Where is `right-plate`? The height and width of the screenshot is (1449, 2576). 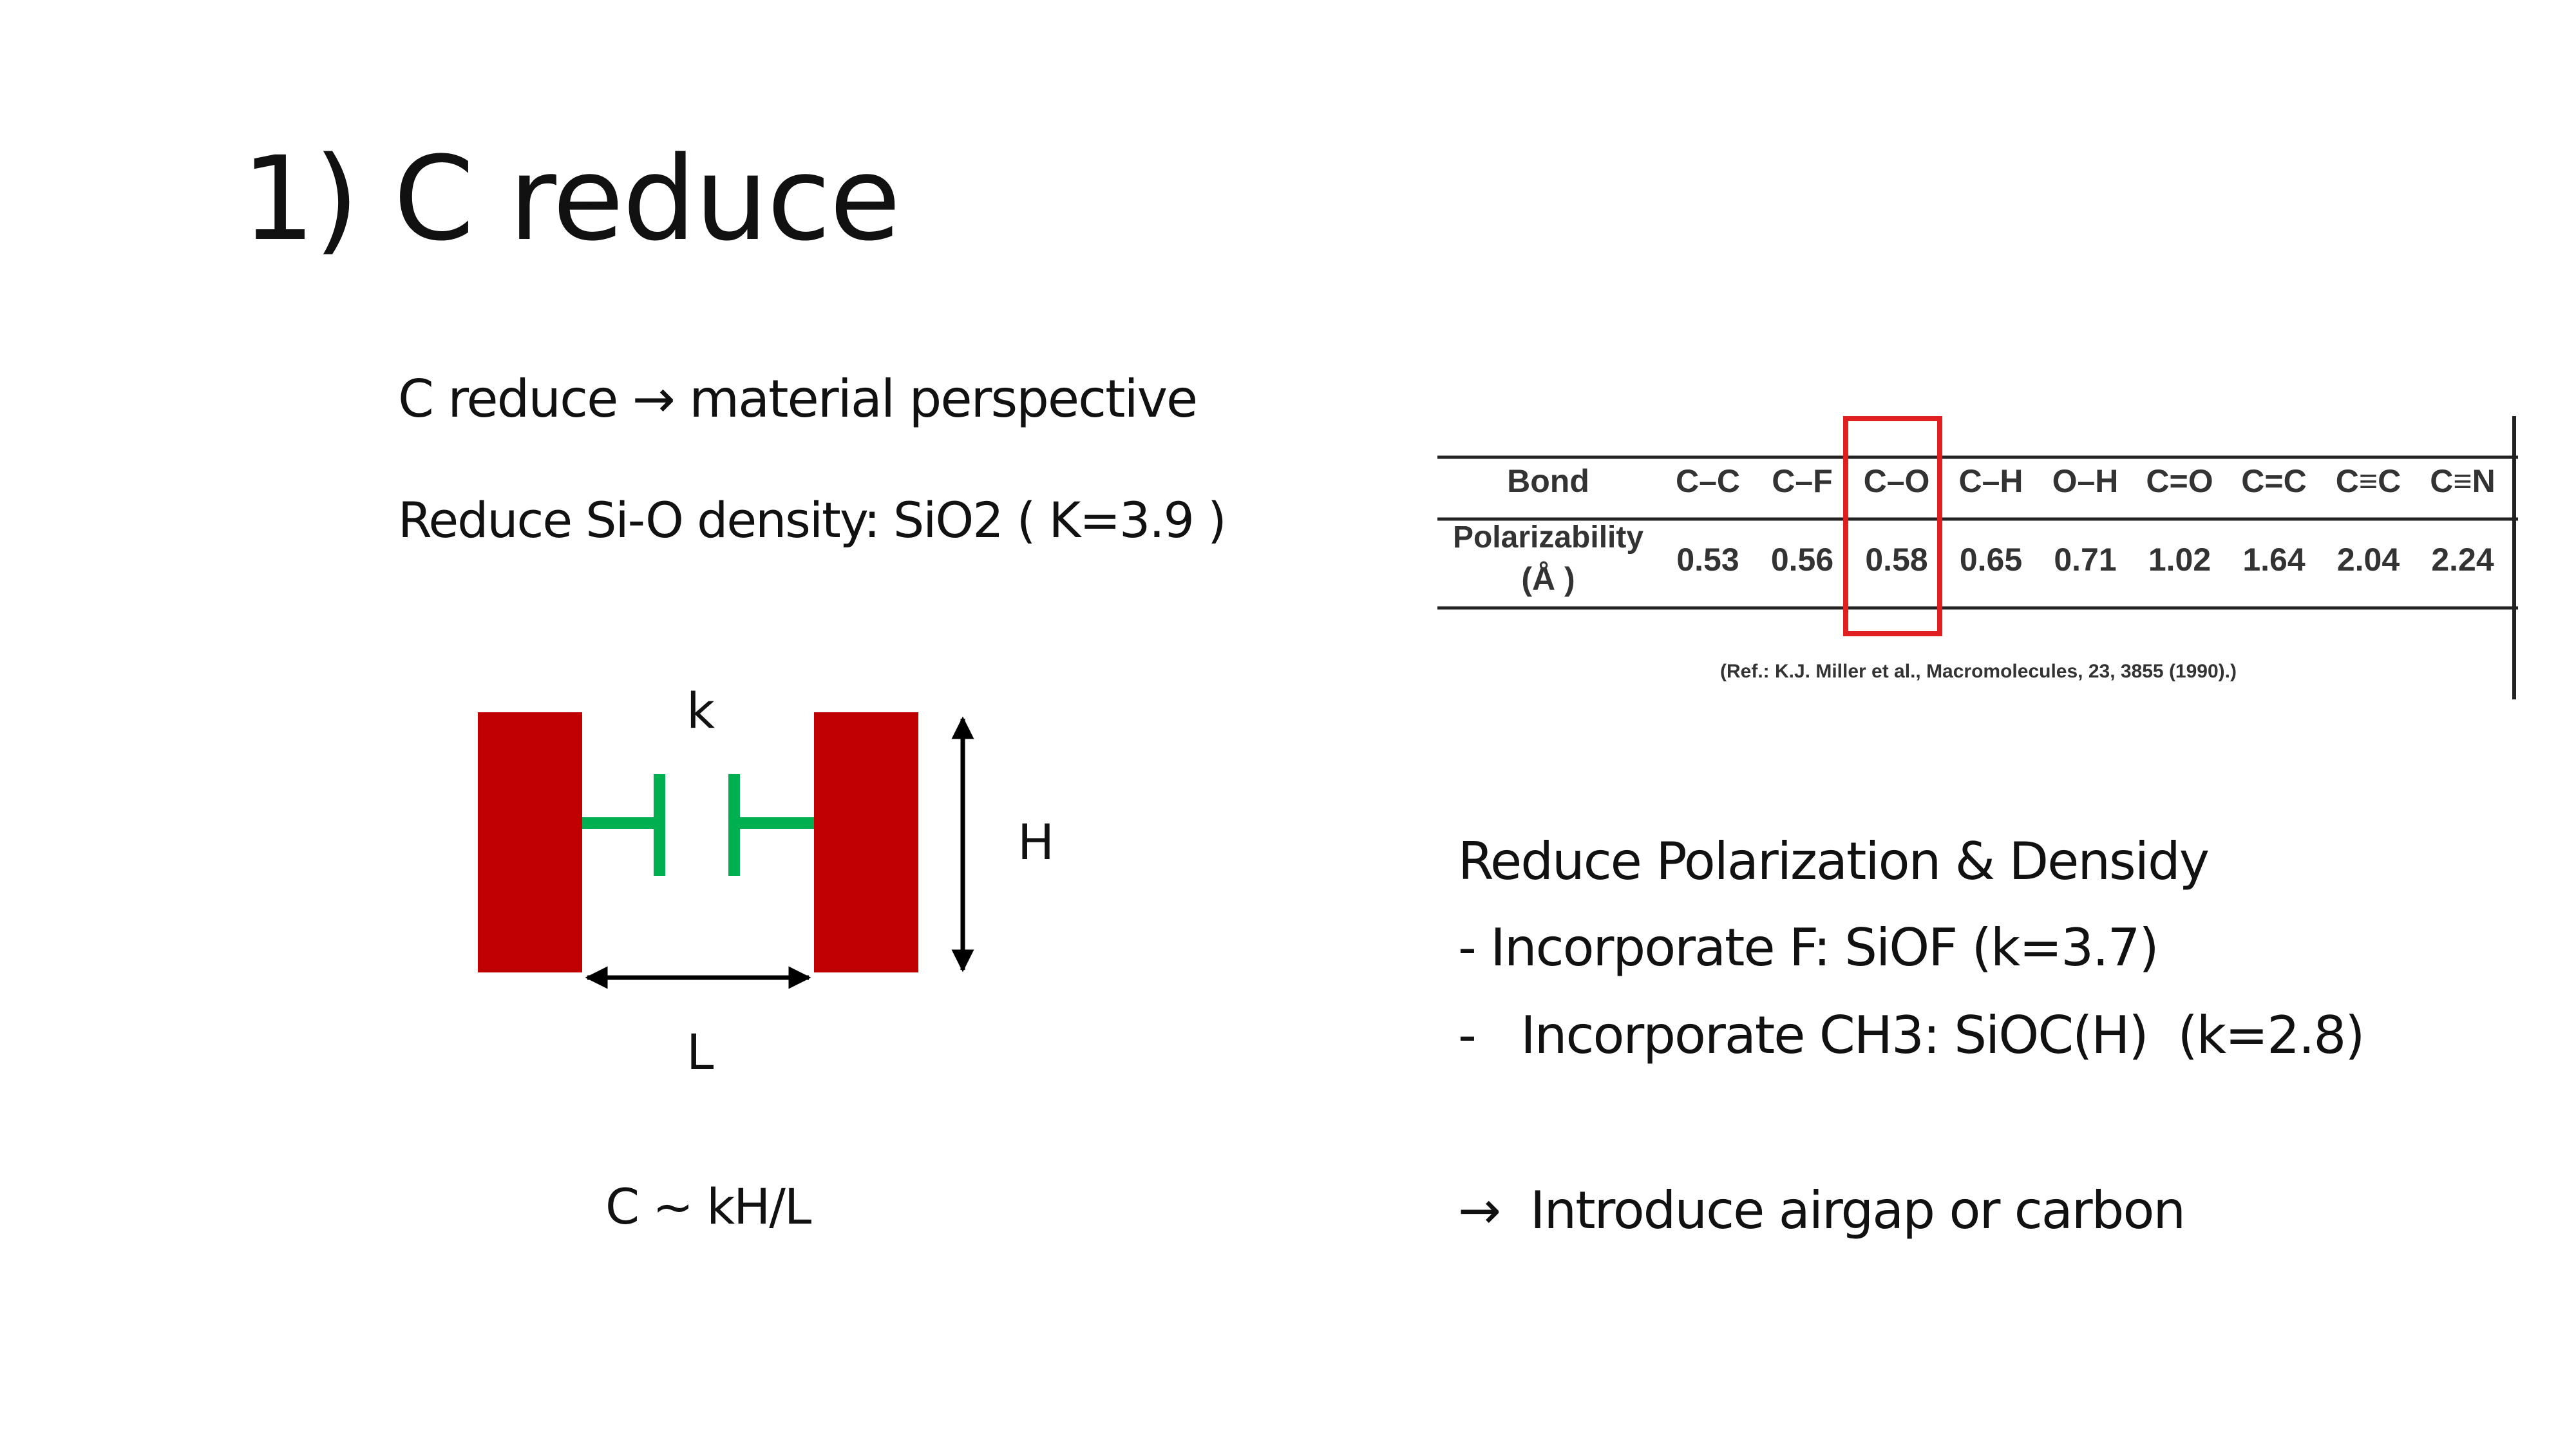
right-plate is located at coordinates (866, 842).